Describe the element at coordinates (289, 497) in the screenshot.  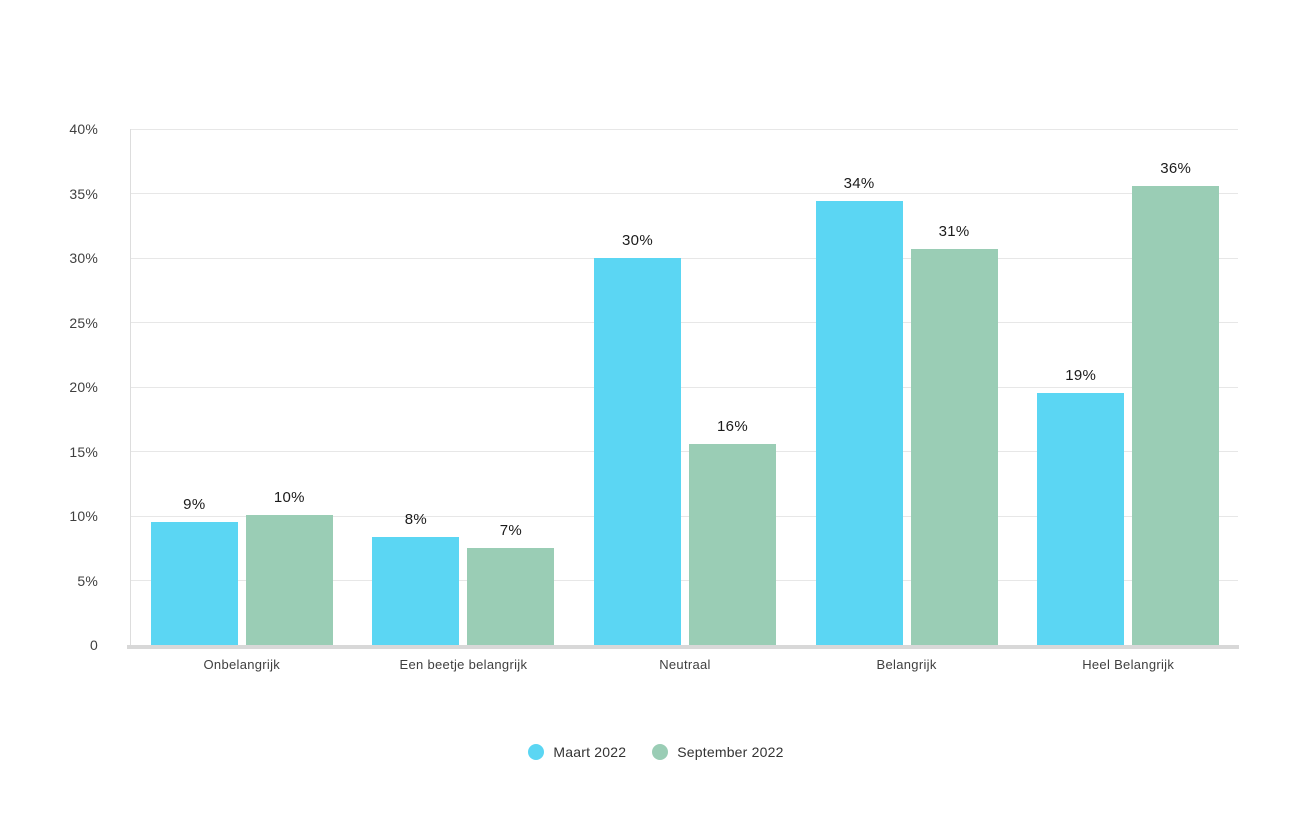
I see `bar-value-label: 10%` at that location.